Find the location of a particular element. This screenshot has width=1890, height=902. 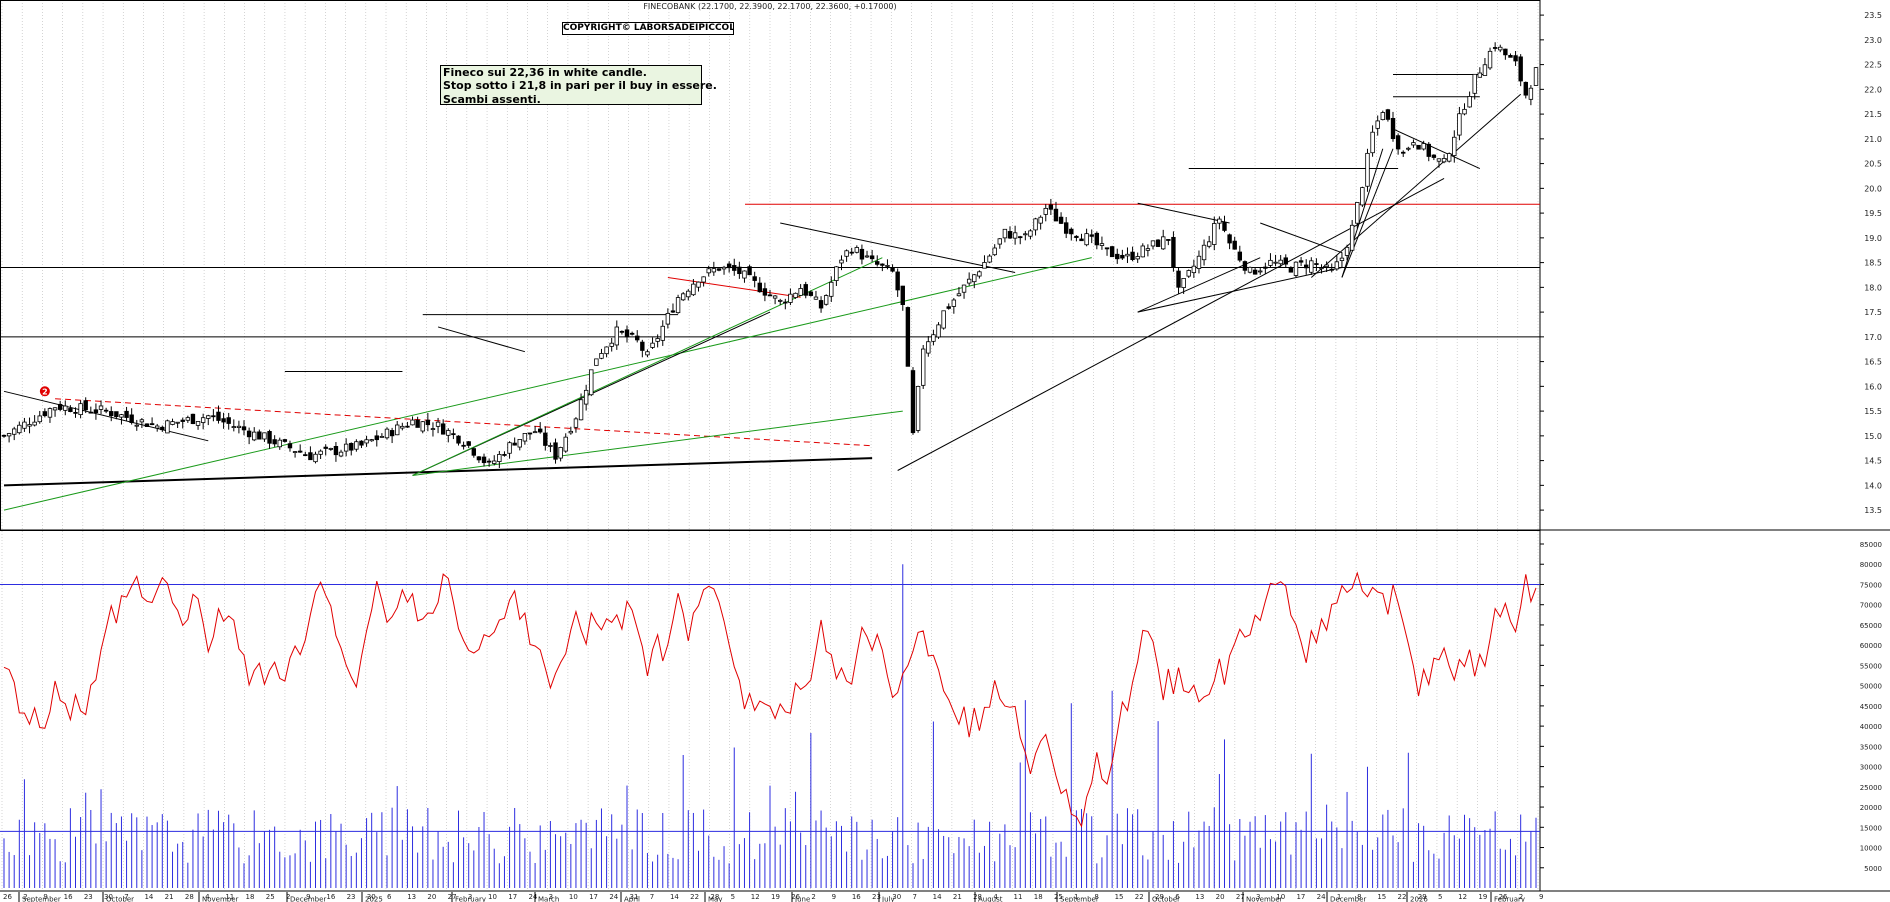

price-tick-label: 19.0 is located at coordinates (1873, 238).